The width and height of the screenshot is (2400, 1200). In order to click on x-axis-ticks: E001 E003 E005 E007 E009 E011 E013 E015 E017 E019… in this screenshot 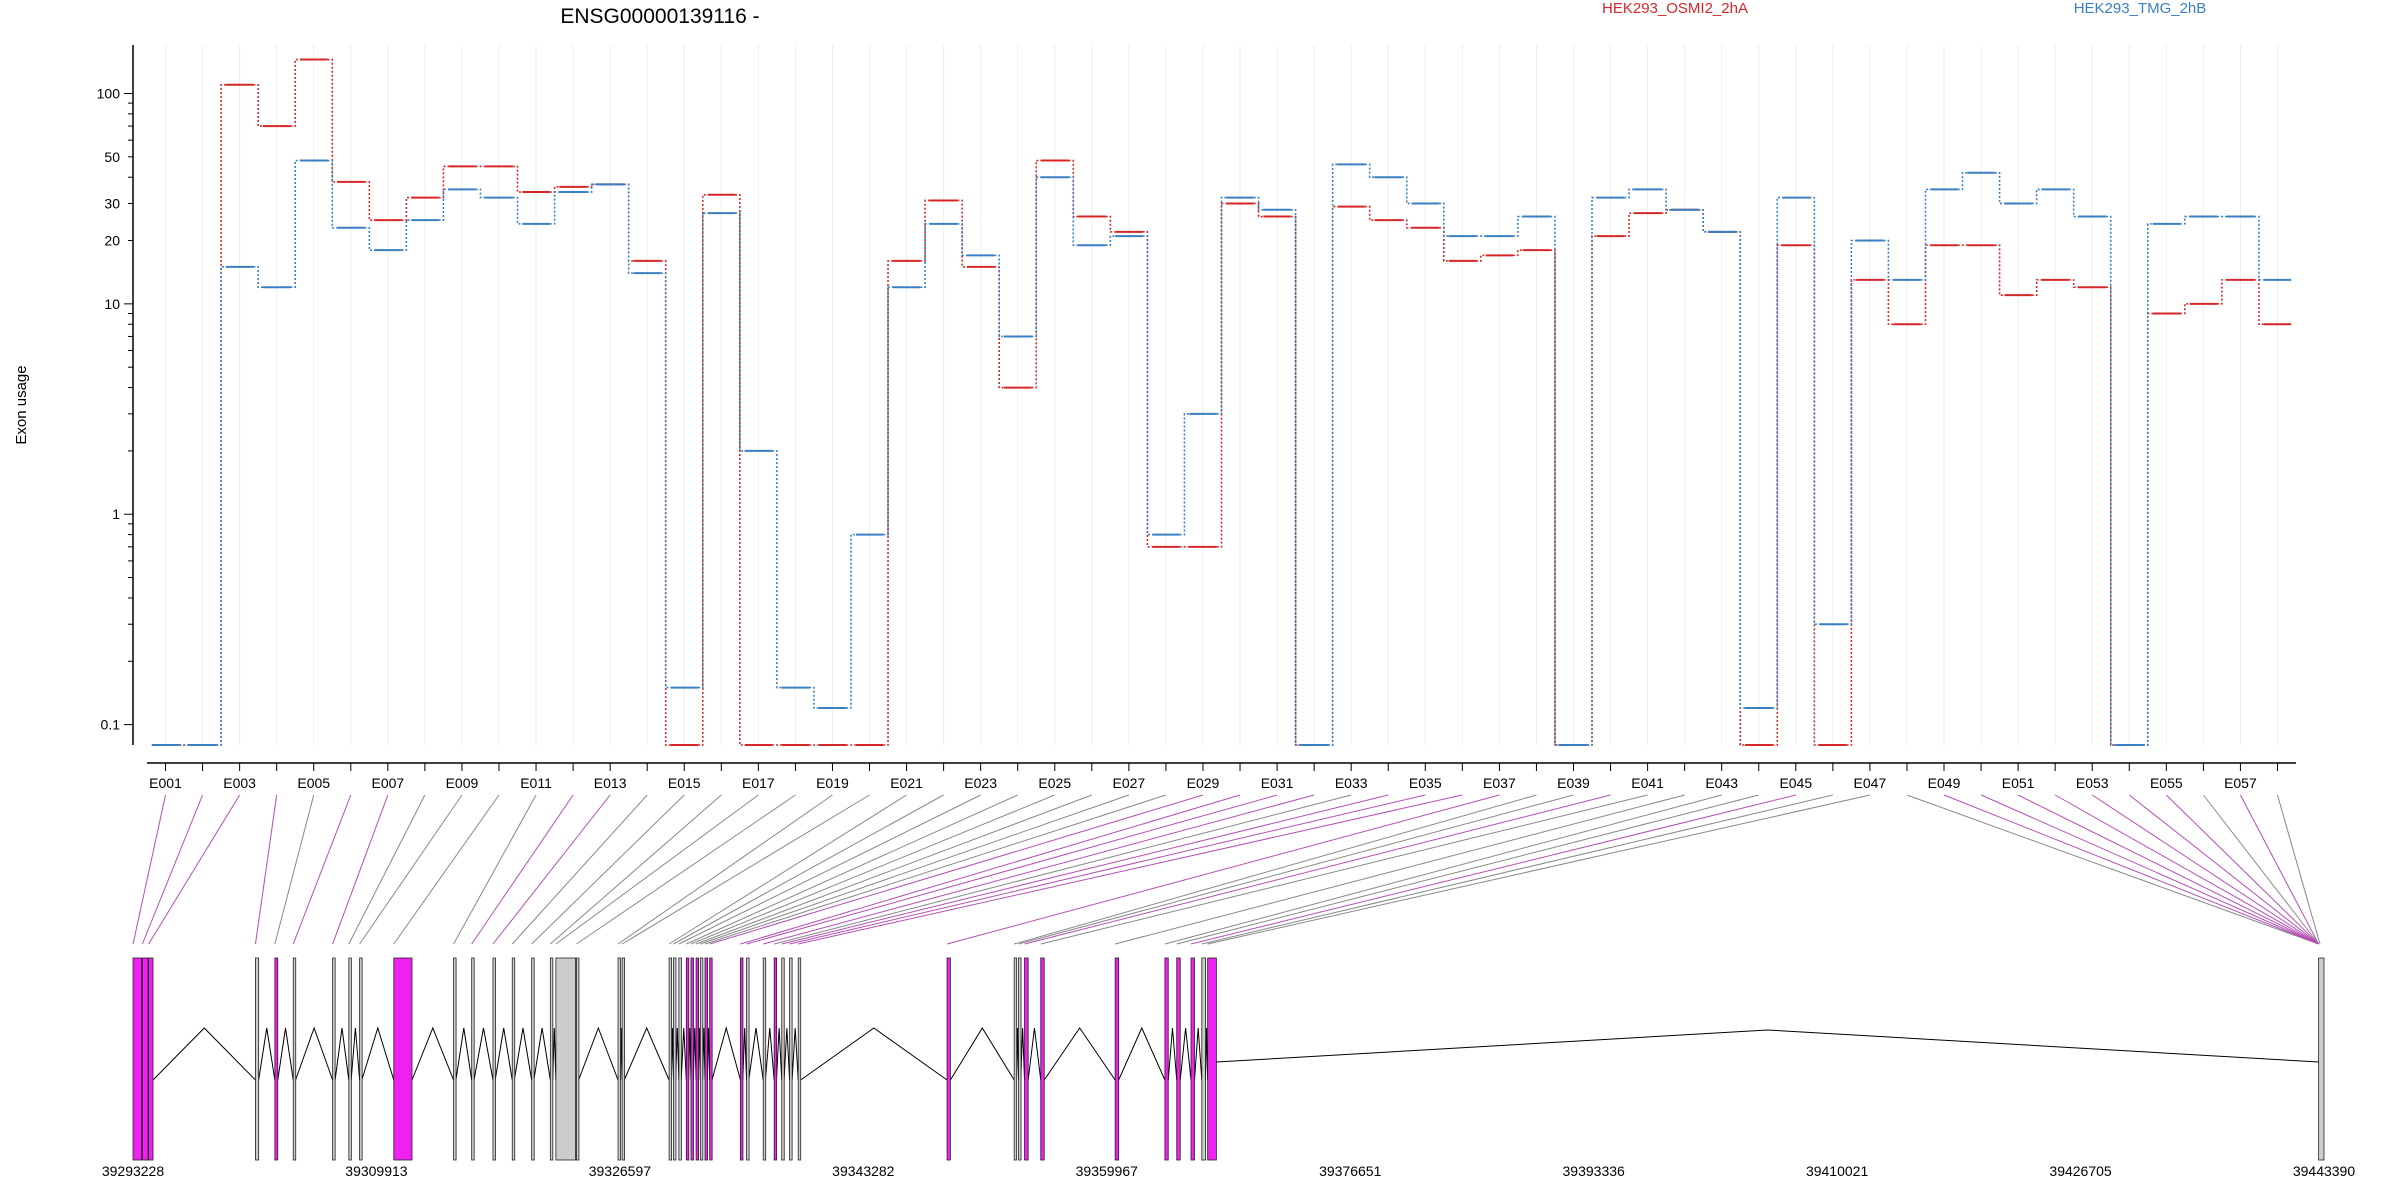, I will do `click(1213, 777)`.